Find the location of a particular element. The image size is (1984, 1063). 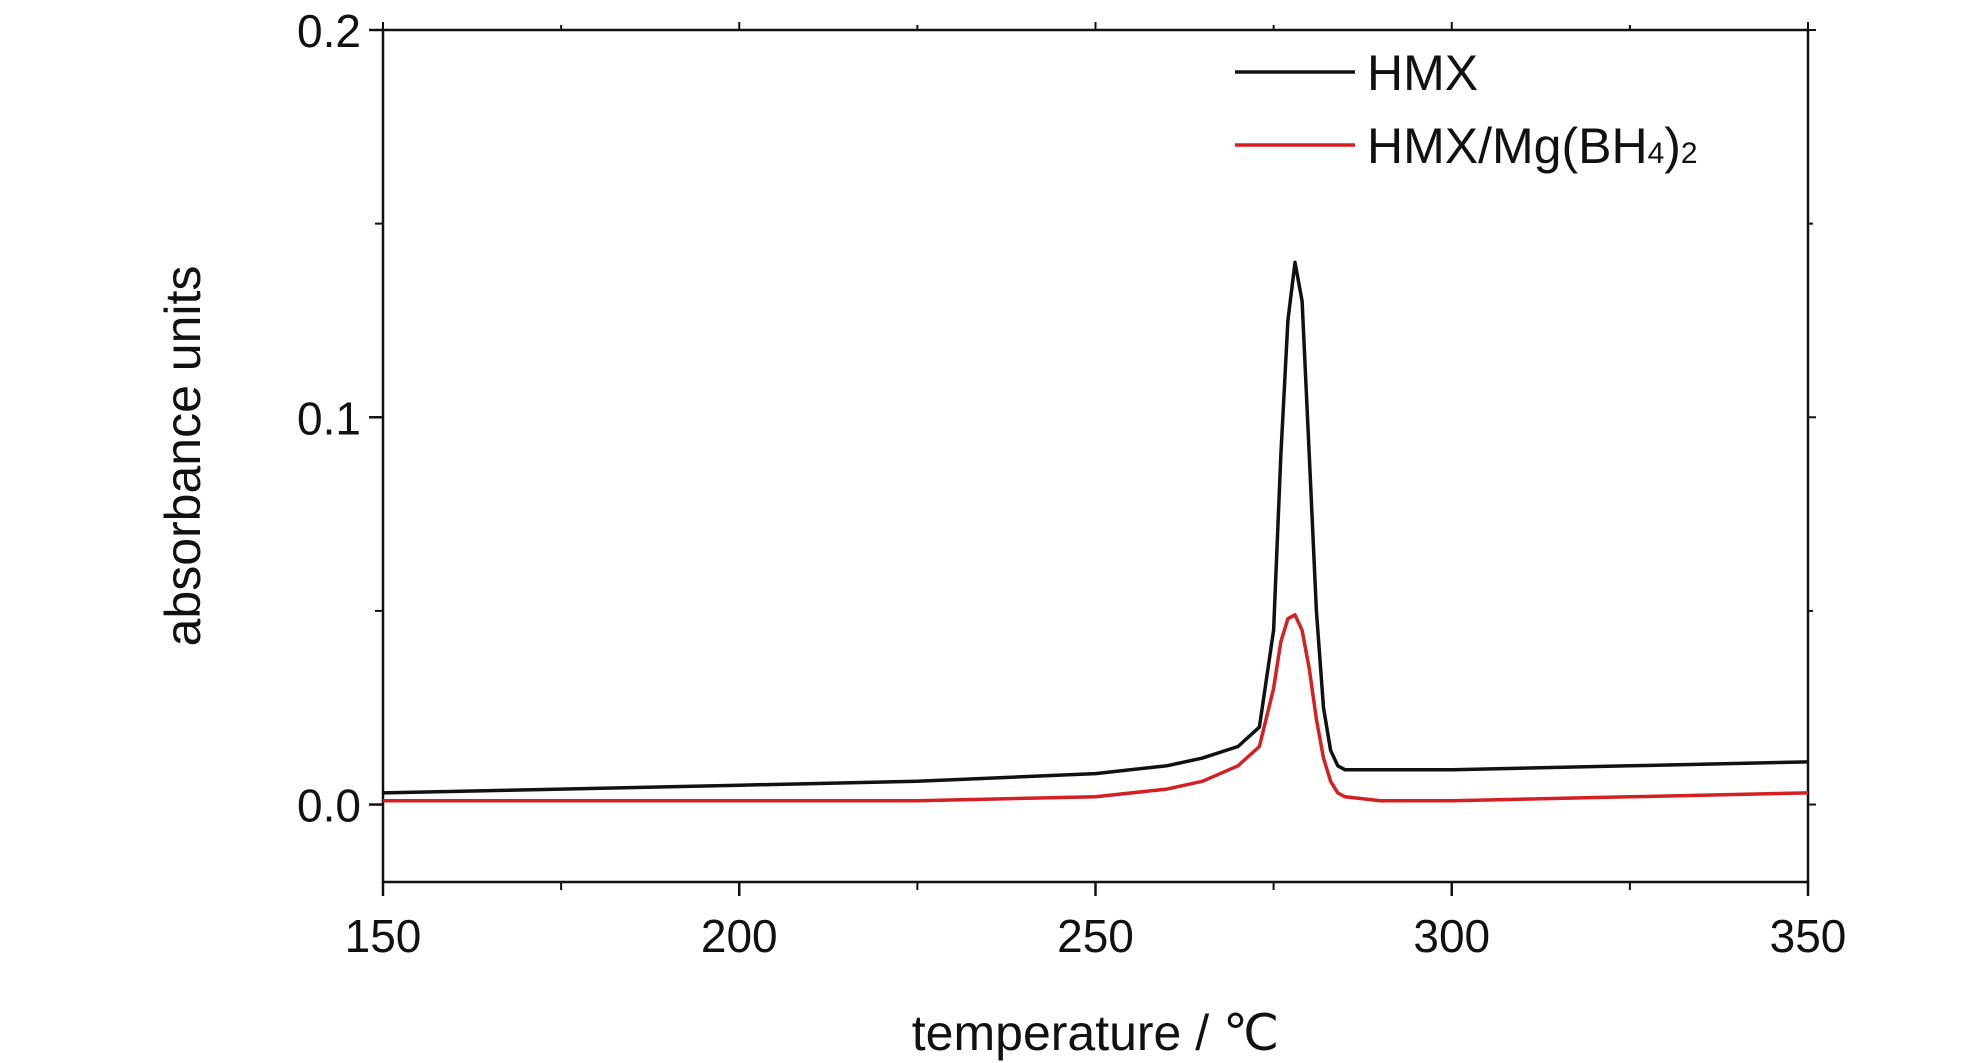

x-axis-title: temperature / ℃ is located at coordinates (1095, 1033).